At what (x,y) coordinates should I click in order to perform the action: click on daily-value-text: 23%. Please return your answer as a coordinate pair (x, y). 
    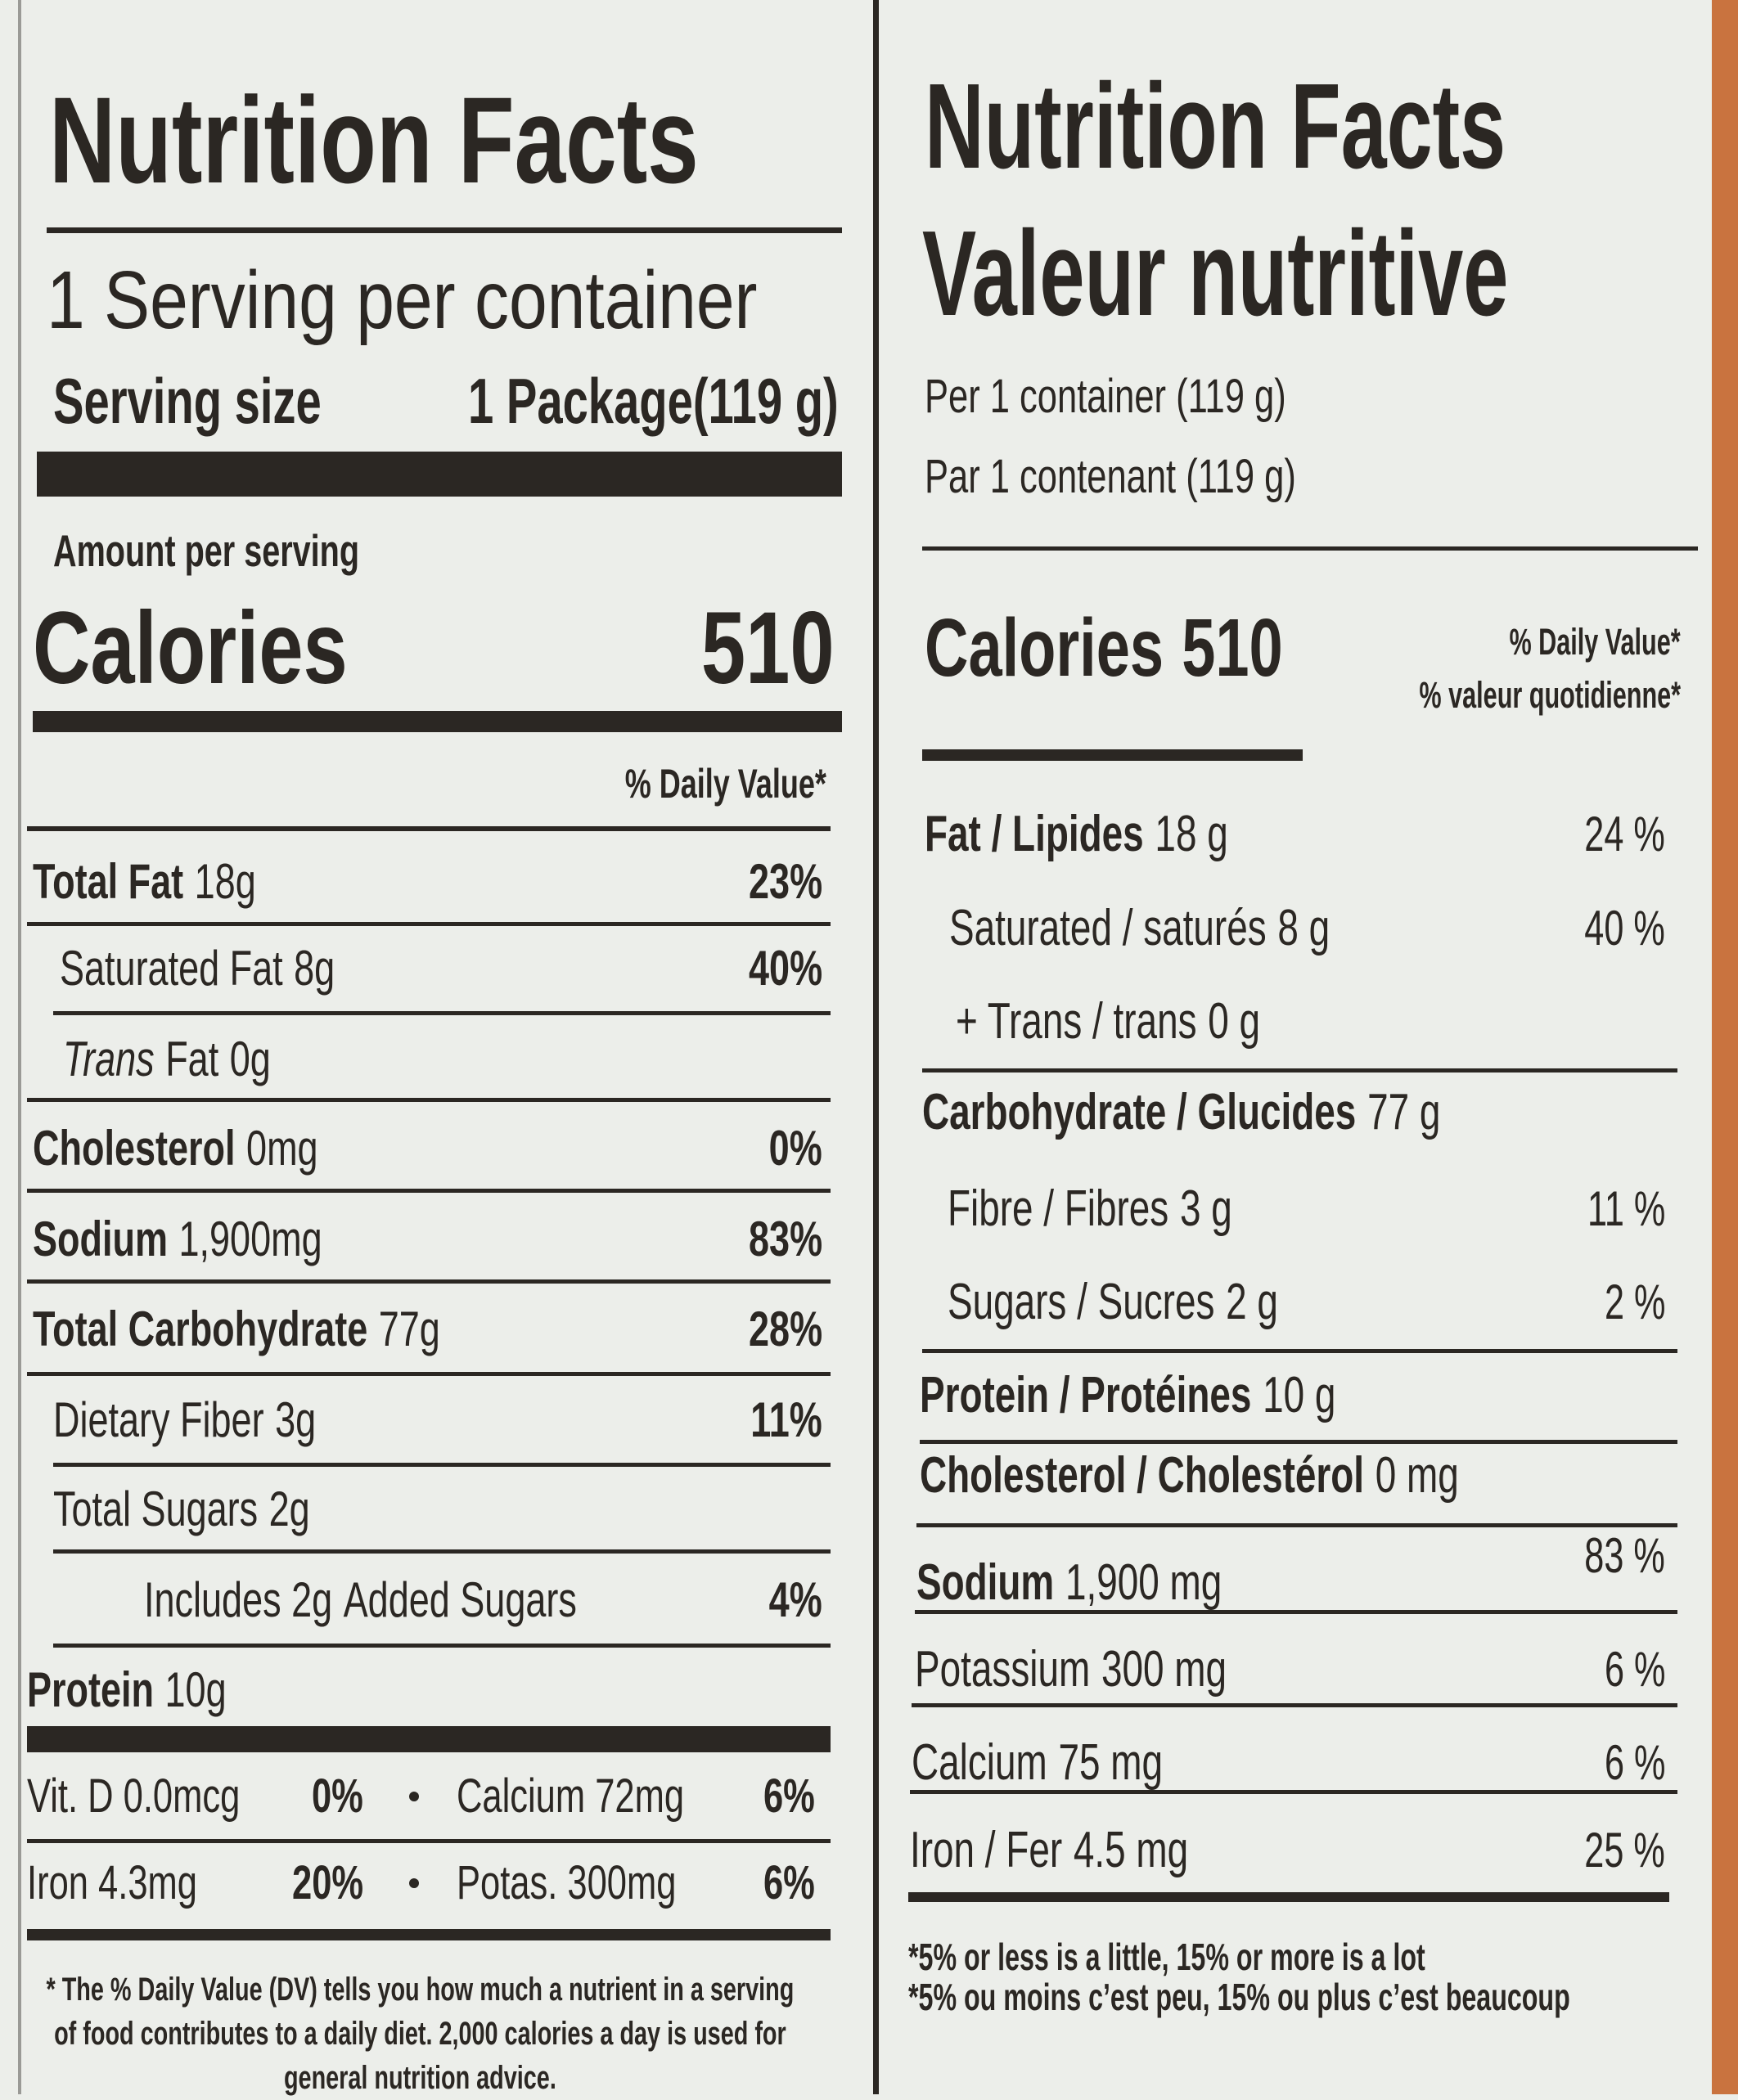
    Looking at the image, I should click on (785, 881).